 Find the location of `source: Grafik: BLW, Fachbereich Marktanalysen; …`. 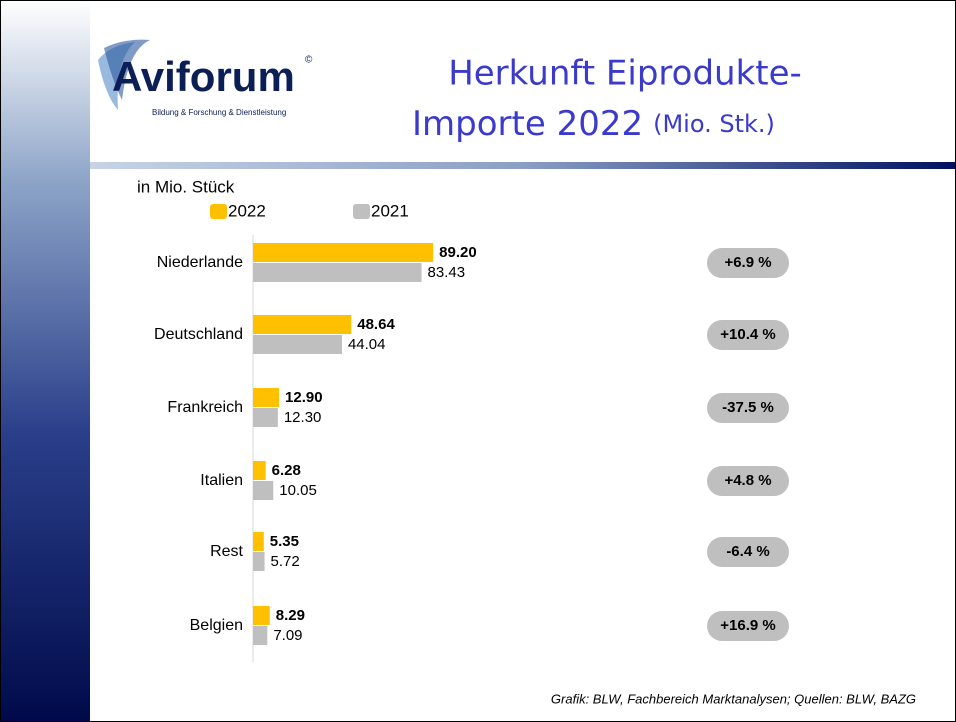

source: Grafik: BLW, Fachbereich Marktanalysen; … is located at coordinates (733, 698).